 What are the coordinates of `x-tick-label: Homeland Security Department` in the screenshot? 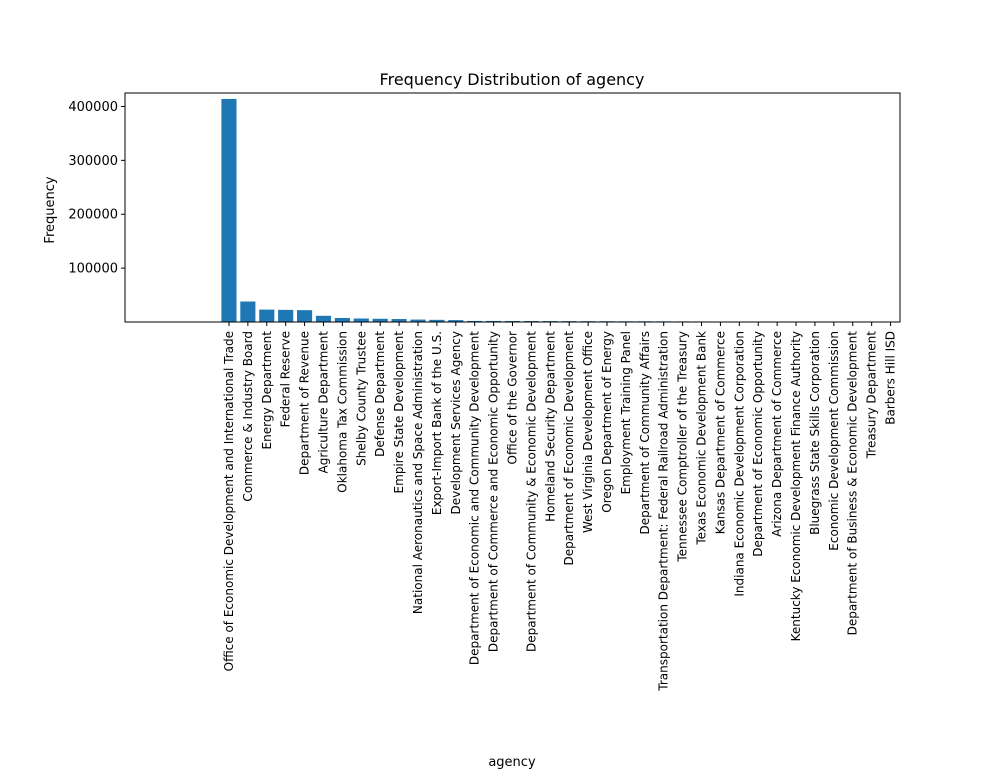 It's located at (550, 426).